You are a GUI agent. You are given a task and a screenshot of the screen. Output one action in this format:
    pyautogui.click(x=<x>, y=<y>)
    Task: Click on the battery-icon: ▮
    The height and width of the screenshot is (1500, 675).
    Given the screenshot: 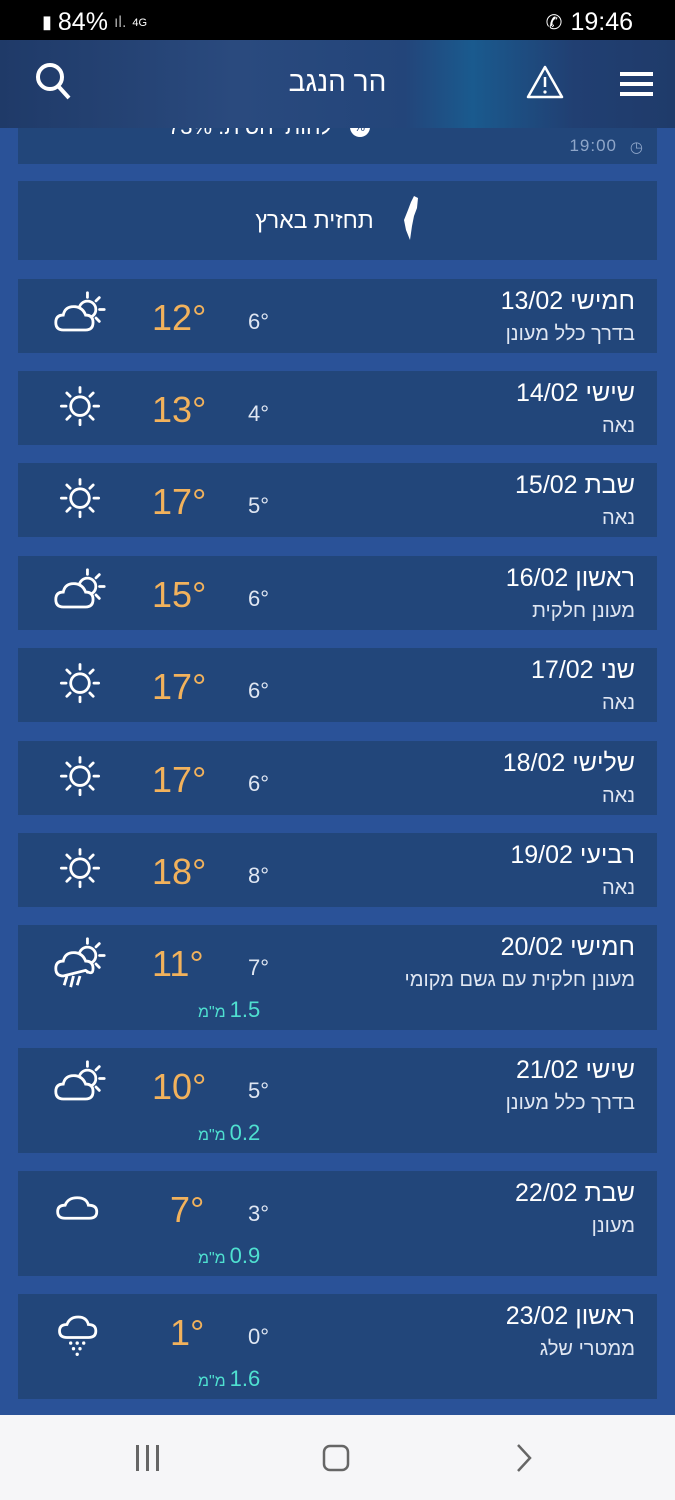 What is the action you would take?
    pyautogui.click(x=47, y=22)
    